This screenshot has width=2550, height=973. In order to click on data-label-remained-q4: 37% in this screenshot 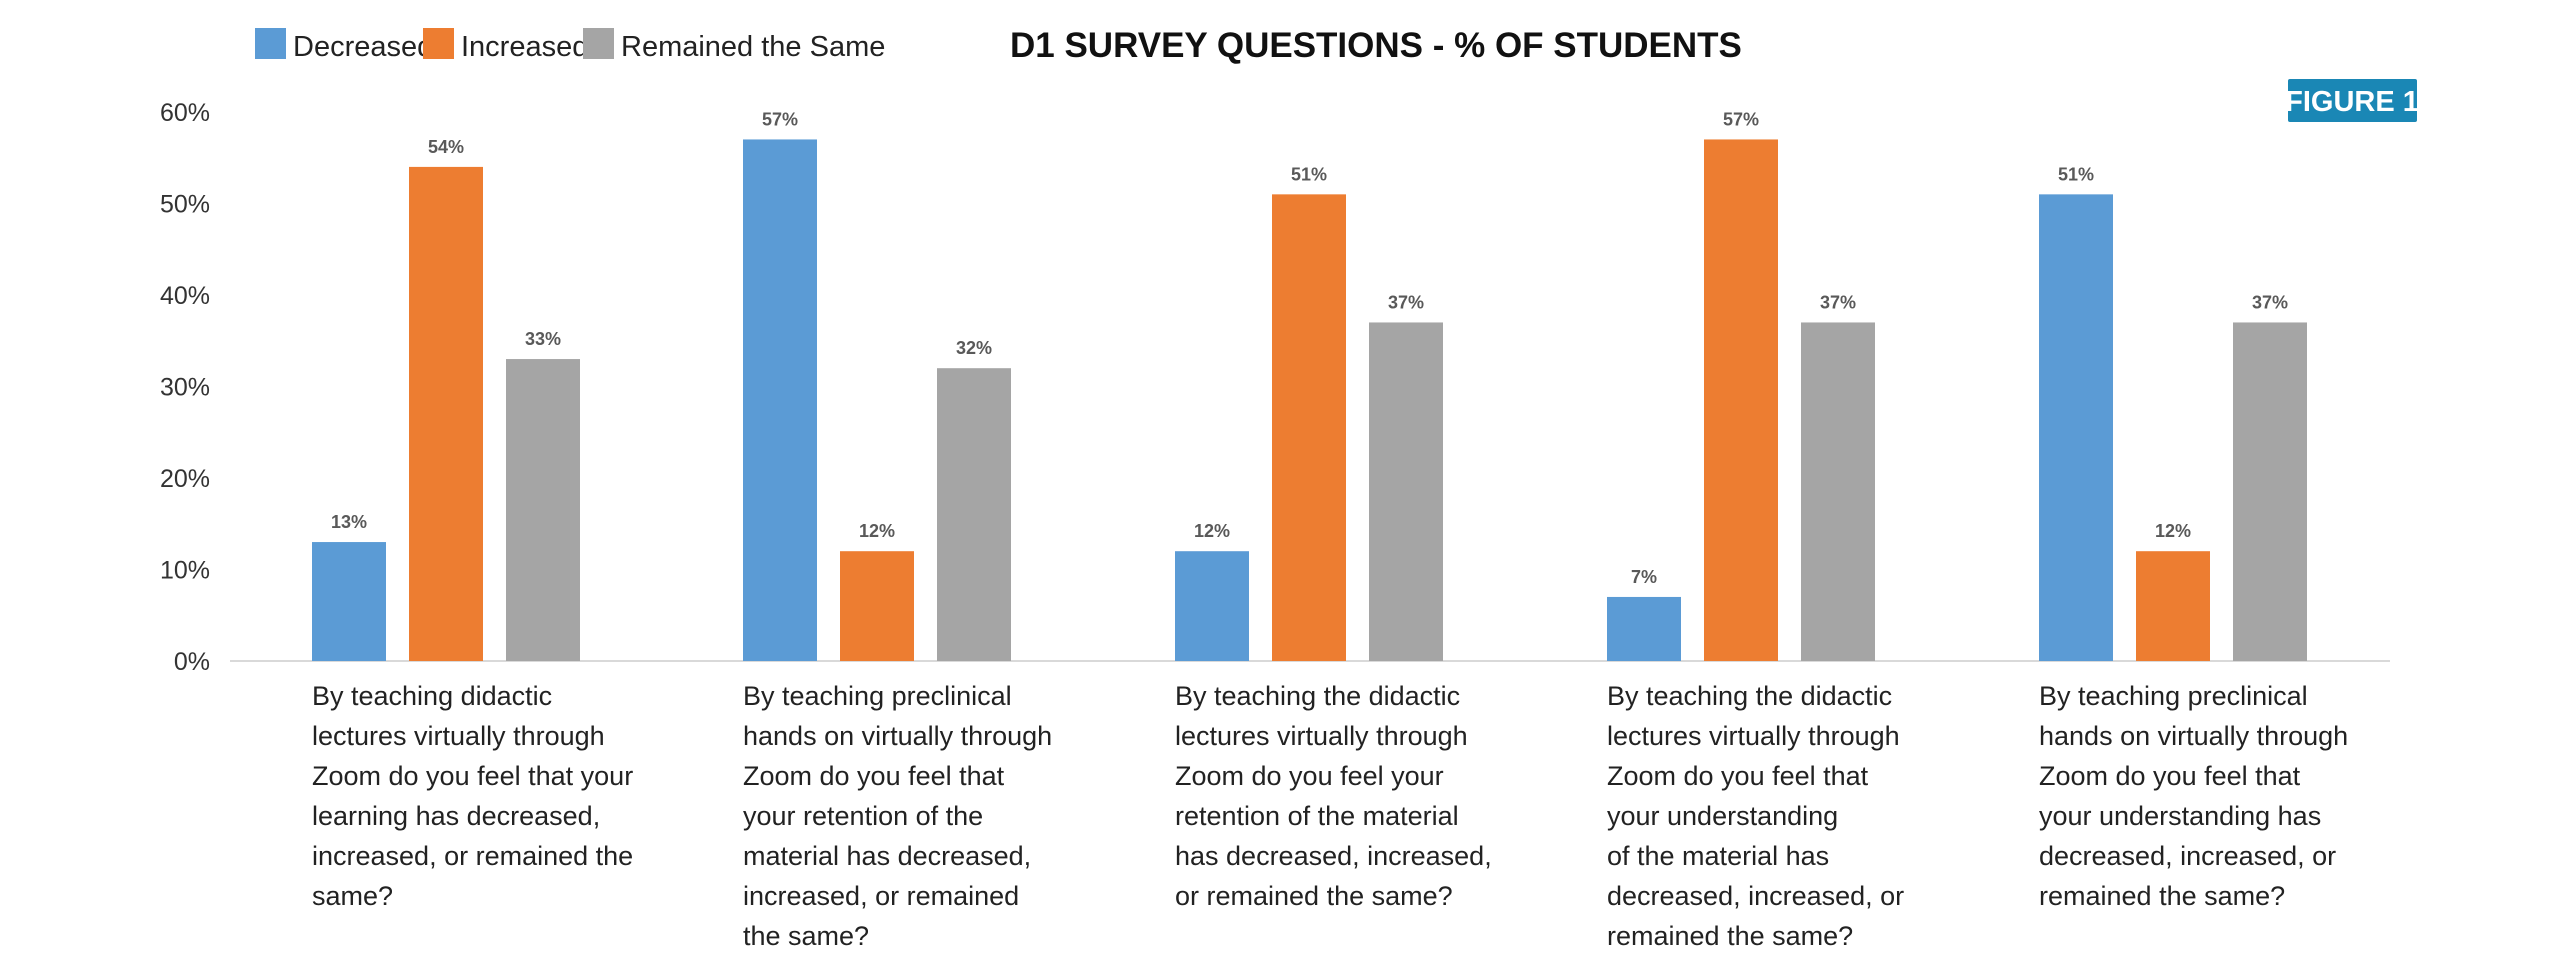, I will do `click(1838, 302)`.